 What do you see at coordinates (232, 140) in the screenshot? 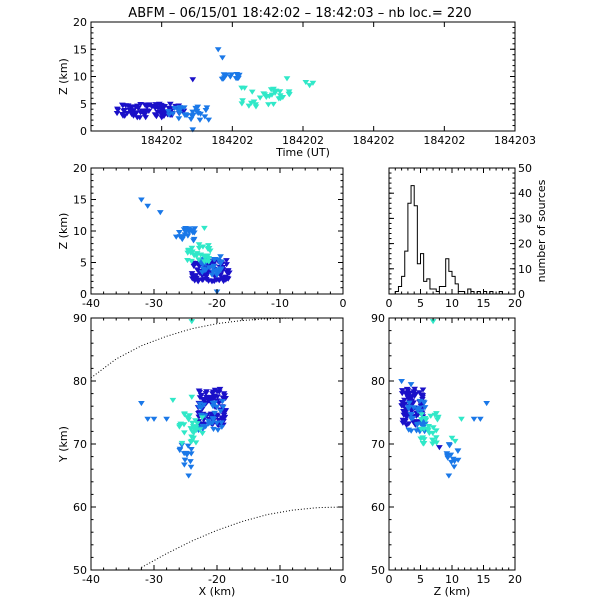
I see `time-height-xtick-label: 184202` at bounding box center [232, 140].